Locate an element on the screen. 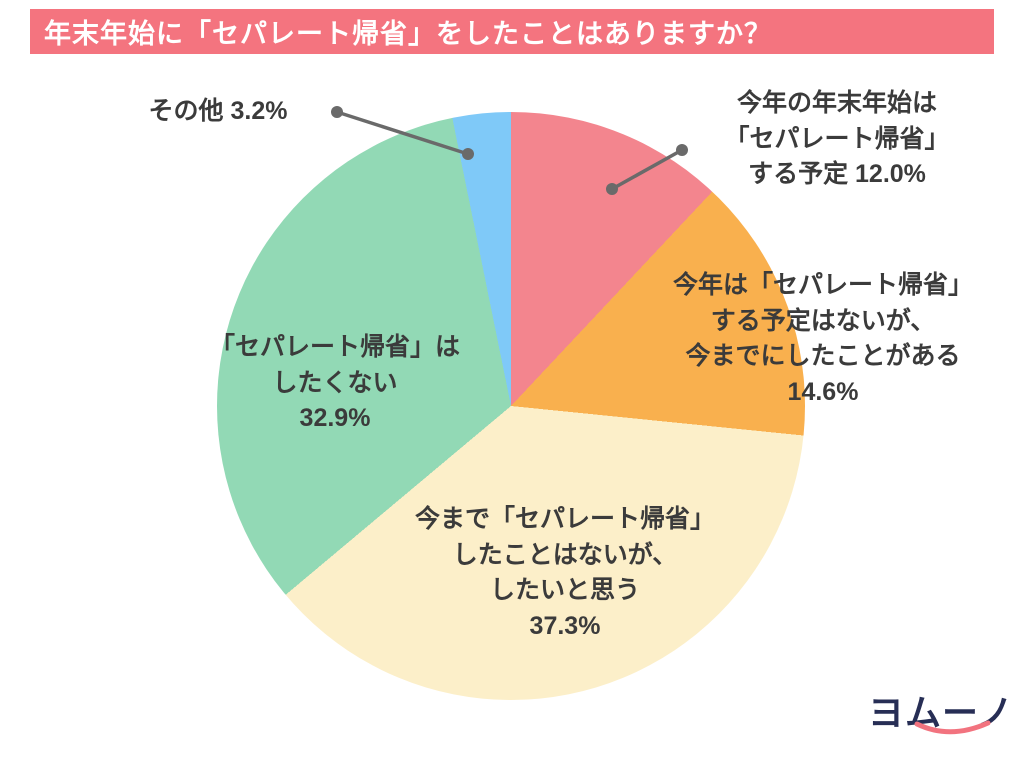 This screenshot has height=768, width=1024. logo-text: ヨムーノ is located at coordinates (941, 712).